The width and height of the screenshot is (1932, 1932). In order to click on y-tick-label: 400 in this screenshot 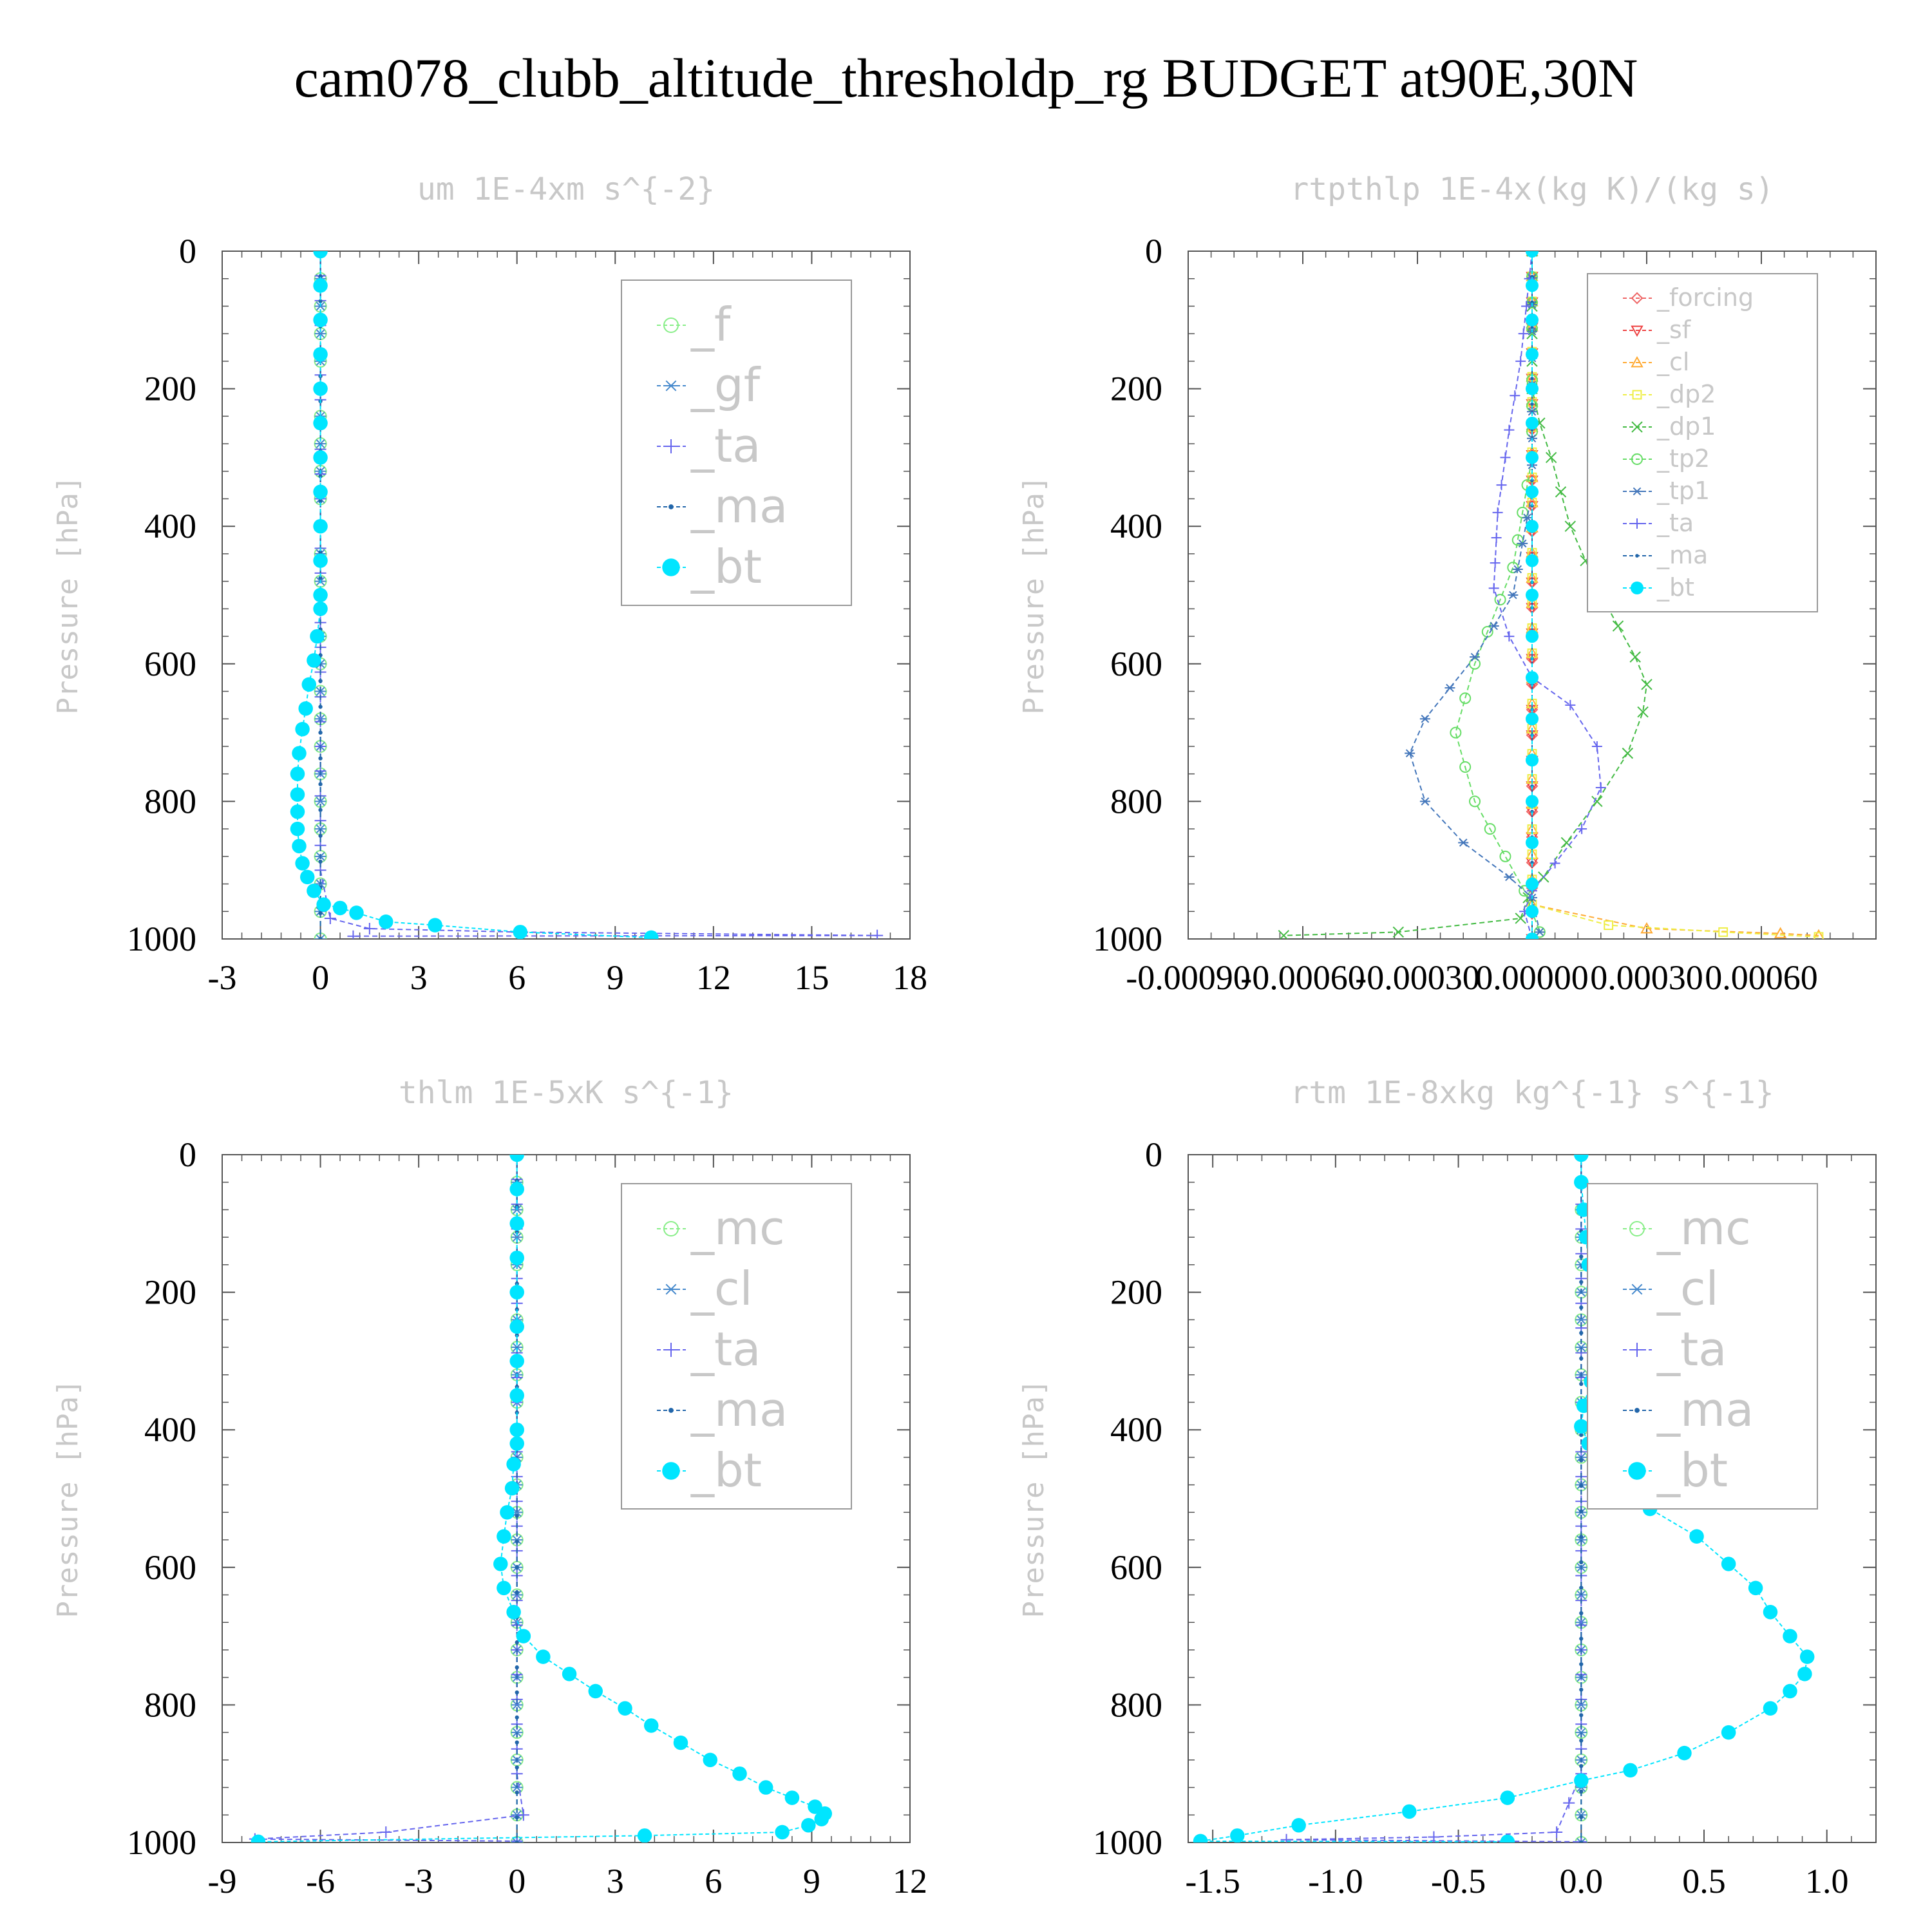, I will do `click(170, 526)`.